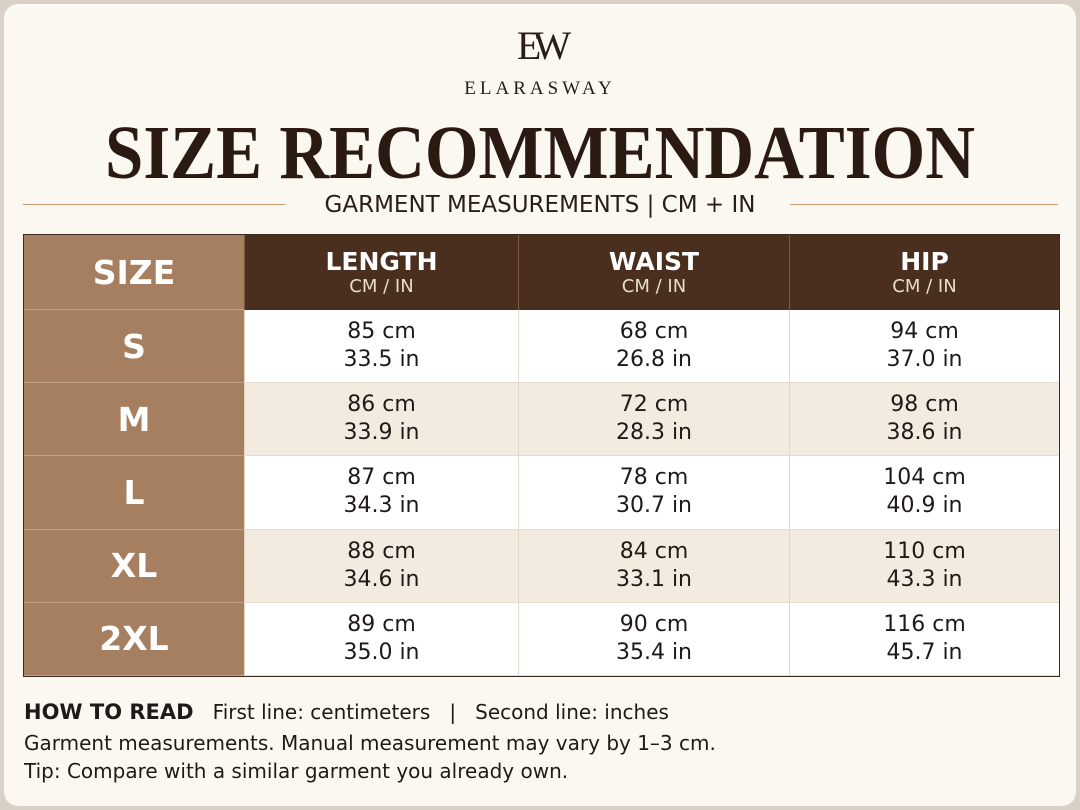  I want to click on measure-cell: 87 cm 34.3 in, so click(381, 493).